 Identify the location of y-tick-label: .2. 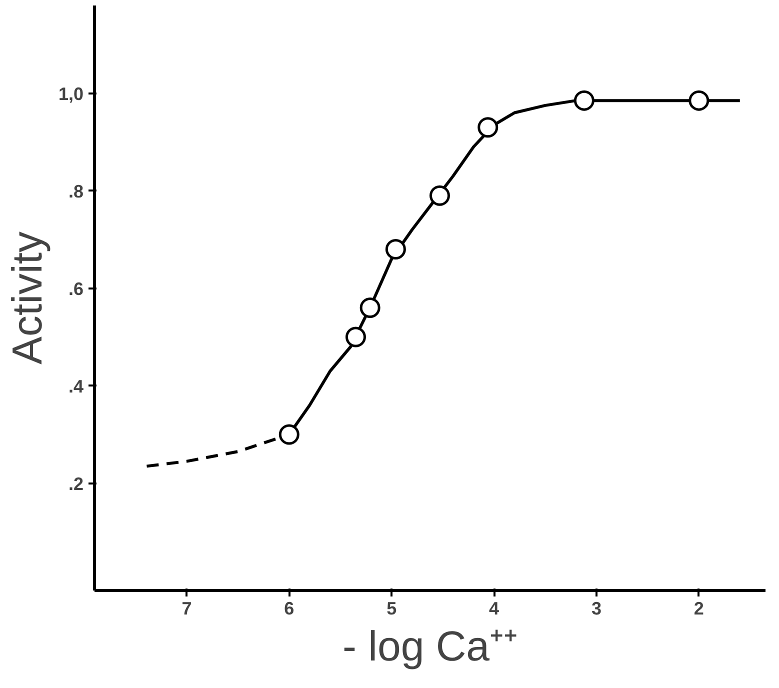
(76, 484).